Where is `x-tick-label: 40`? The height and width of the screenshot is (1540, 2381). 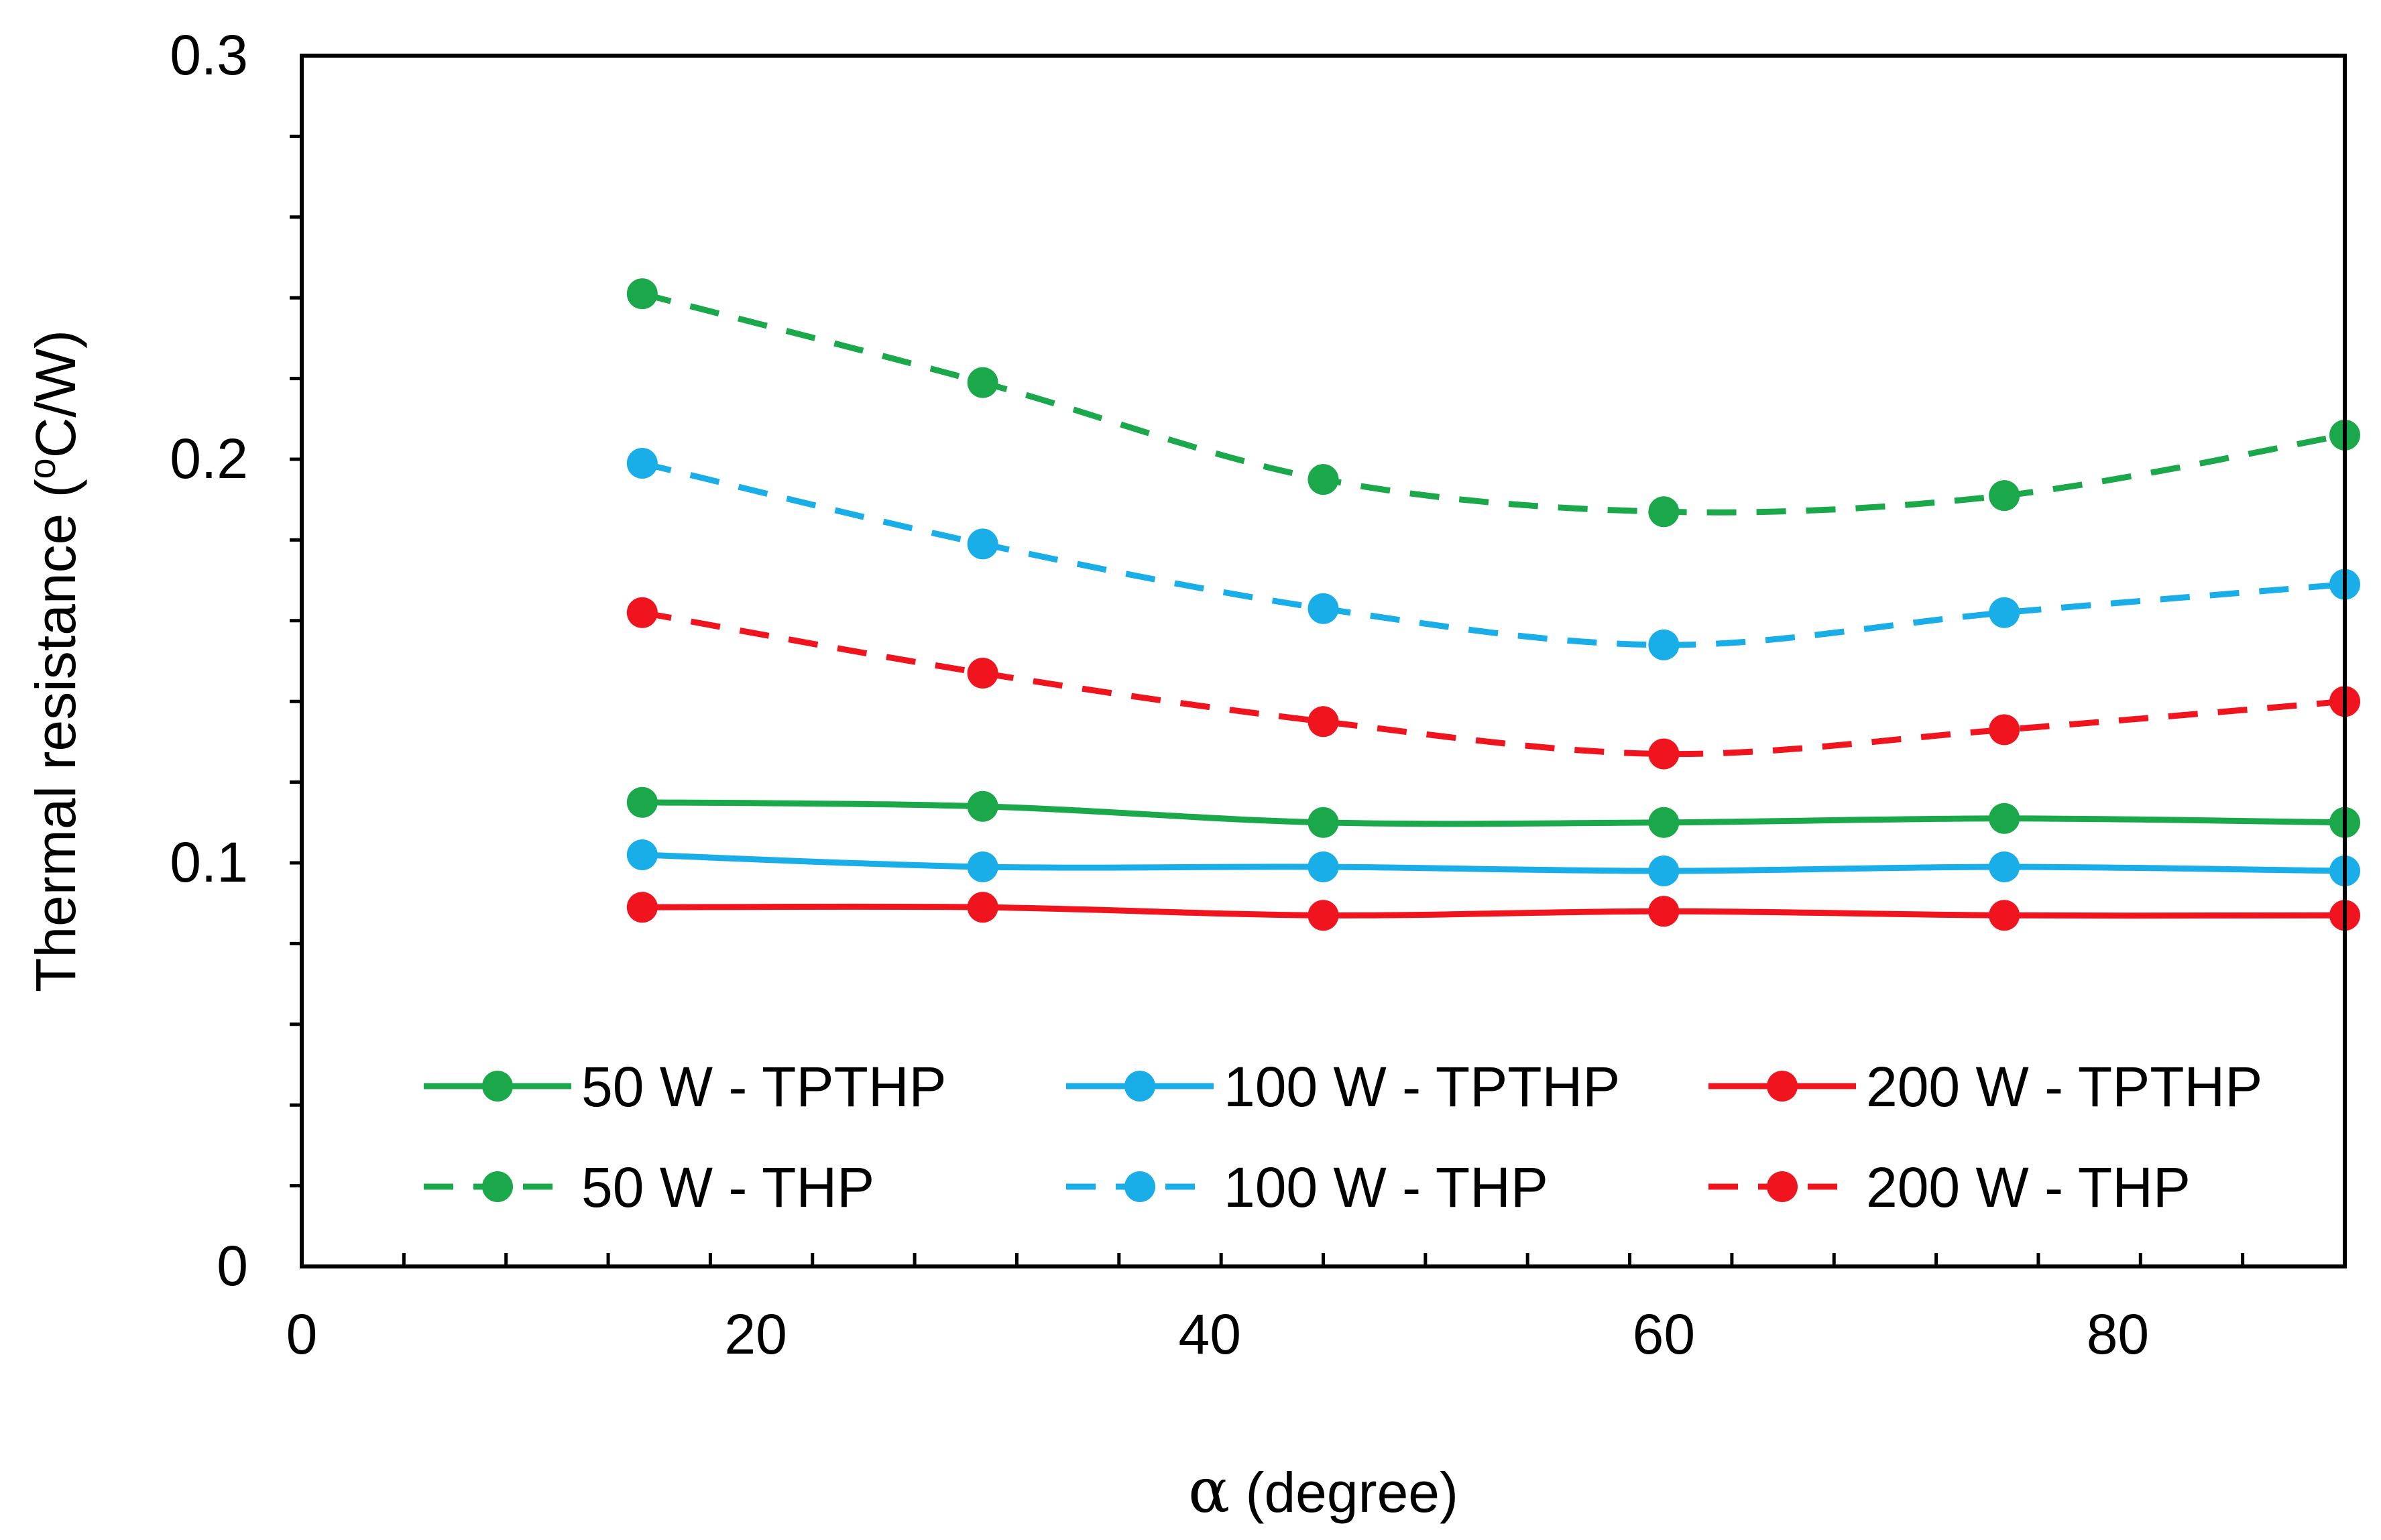
x-tick-label: 40 is located at coordinates (1210, 1334).